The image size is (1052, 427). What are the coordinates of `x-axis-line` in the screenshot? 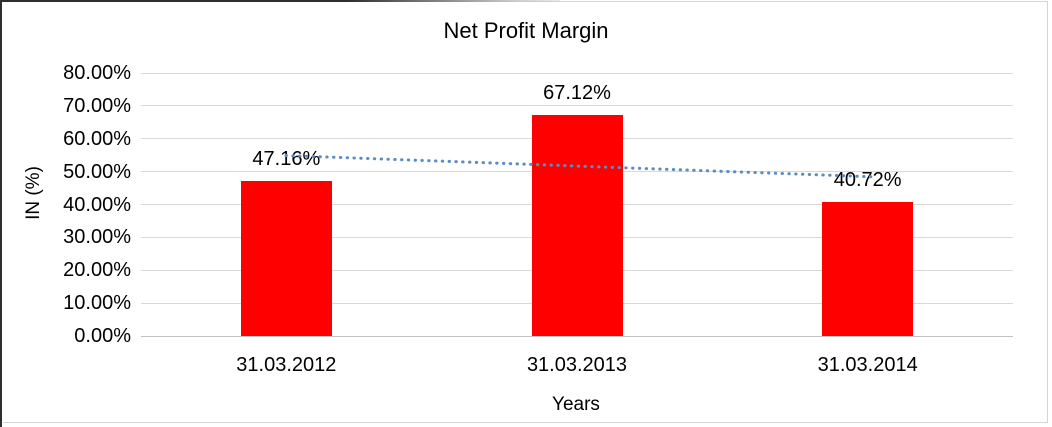 It's located at (577, 336).